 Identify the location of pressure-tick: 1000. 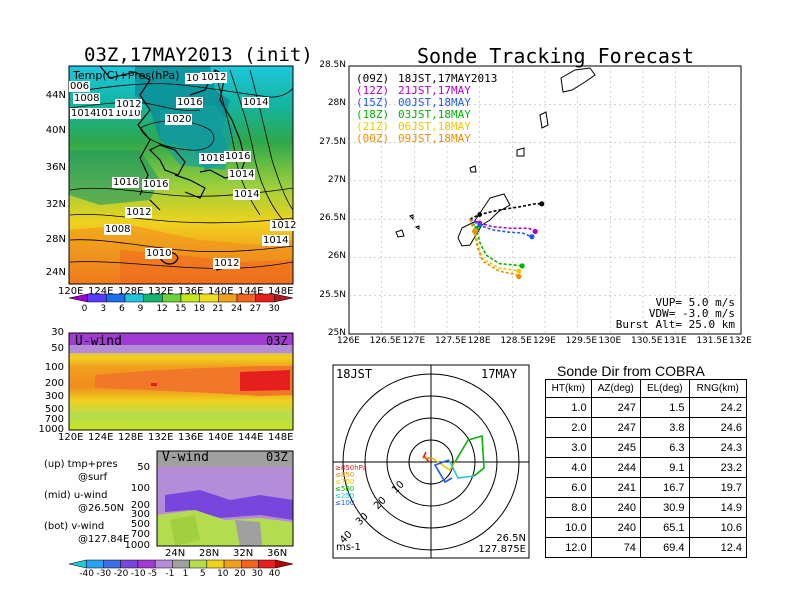
(137, 545).